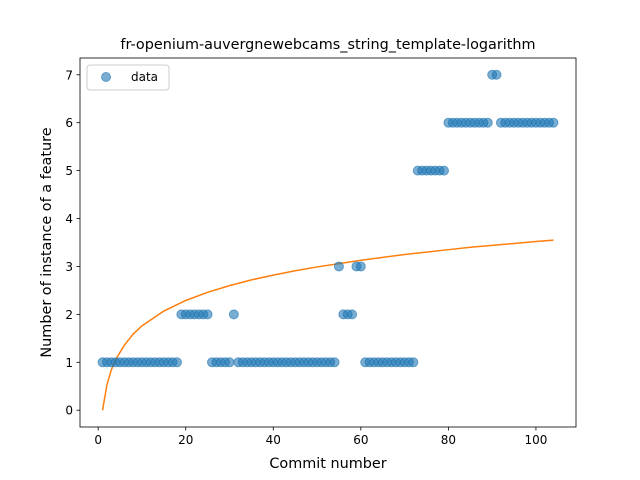 The width and height of the screenshot is (640, 480). What do you see at coordinates (69, 411) in the screenshot?
I see `y-tick-label: 0` at bounding box center [69, 411].